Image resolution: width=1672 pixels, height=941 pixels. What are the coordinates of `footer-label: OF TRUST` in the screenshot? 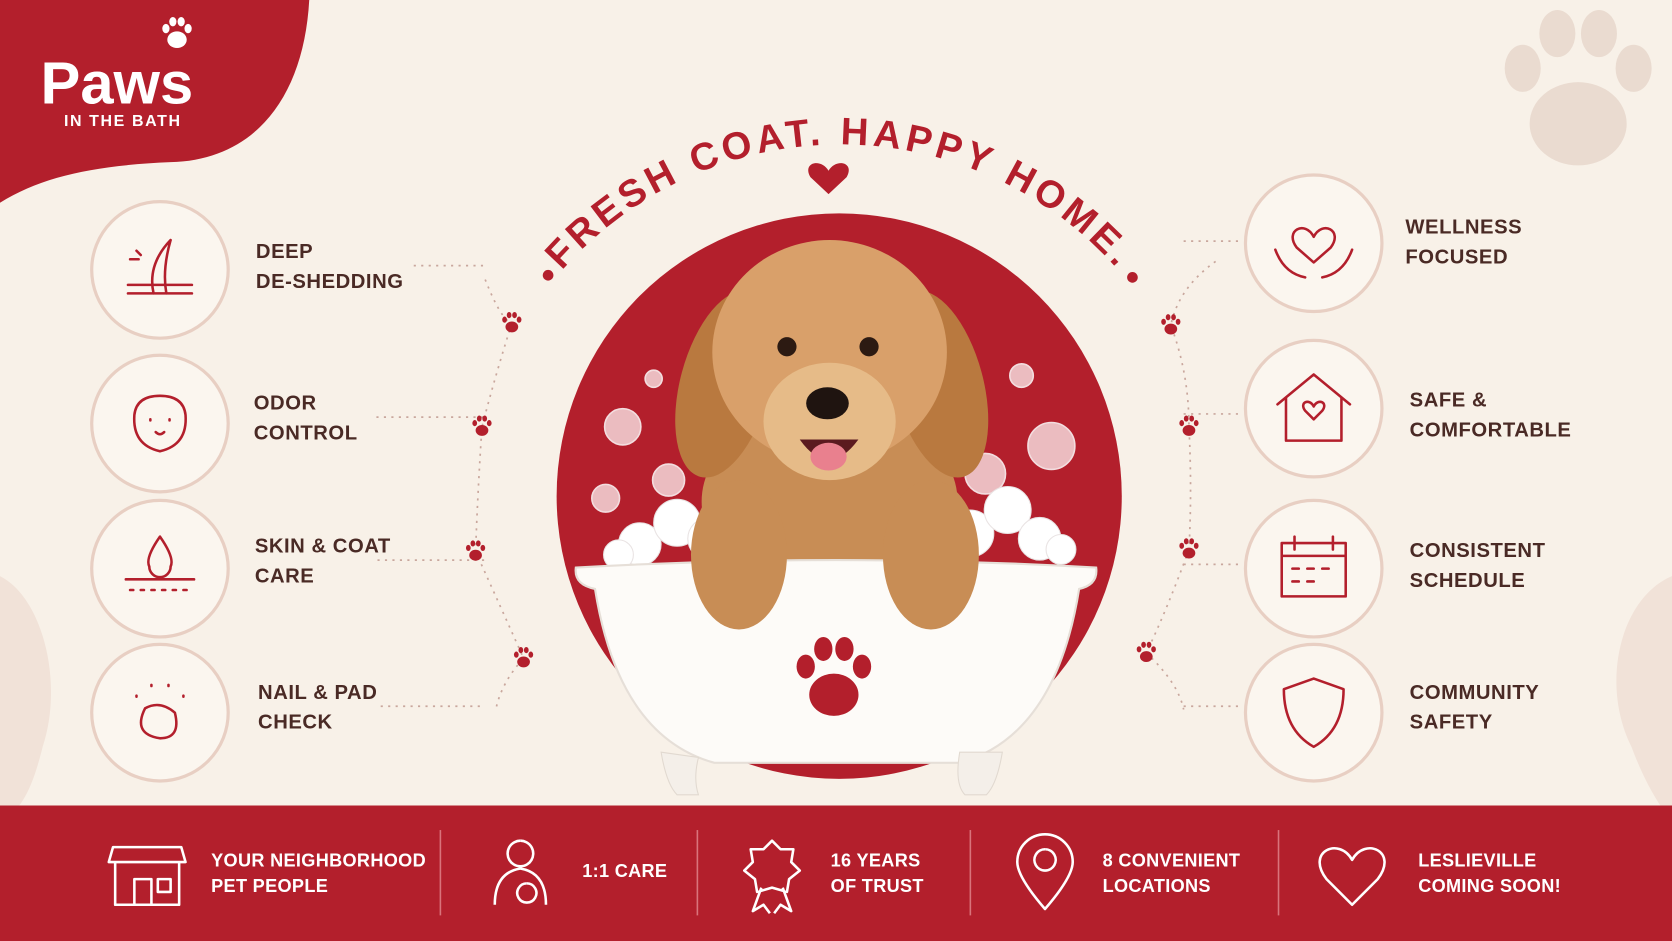 It's located at (877, 886).